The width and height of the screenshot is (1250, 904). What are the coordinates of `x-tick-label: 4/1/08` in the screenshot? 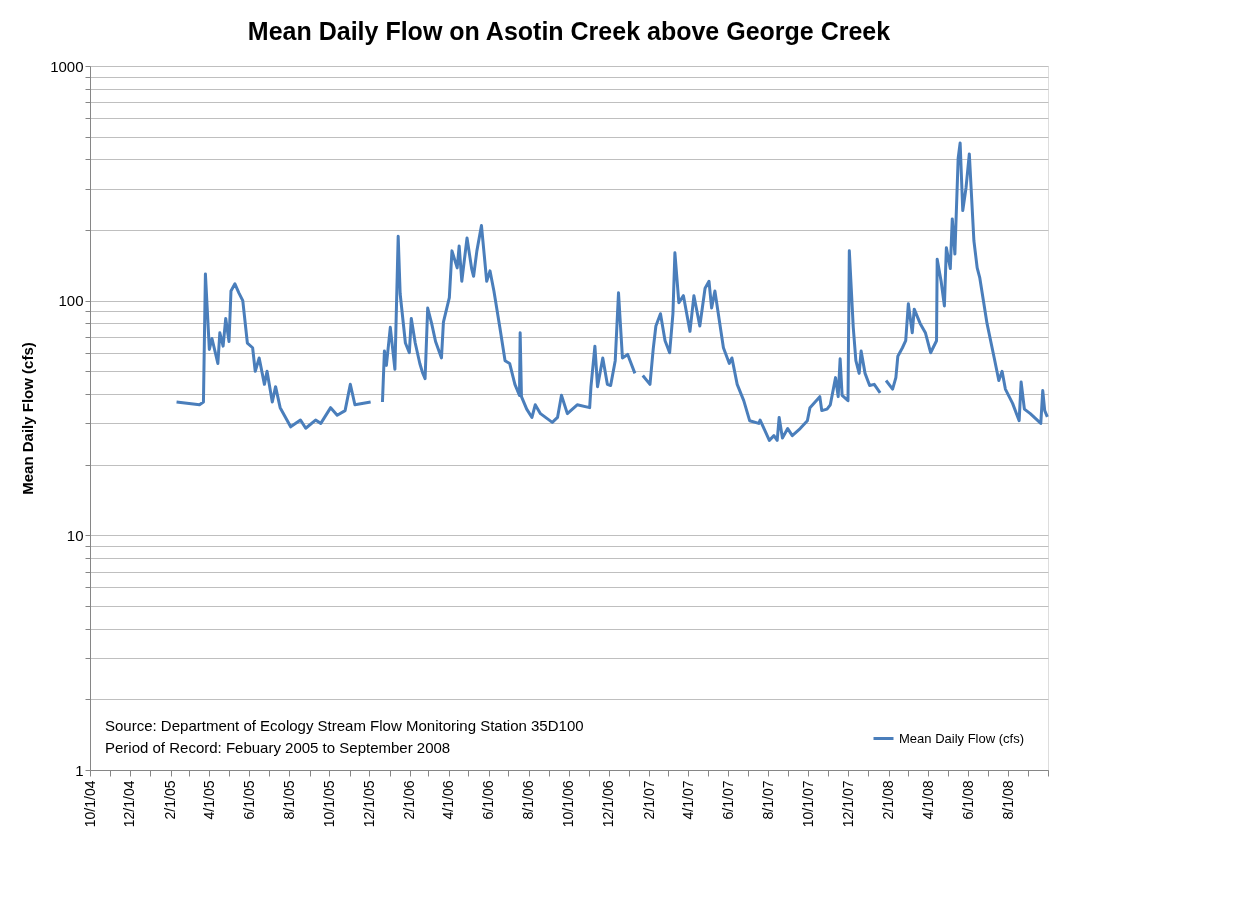 It's located at (927, 800).